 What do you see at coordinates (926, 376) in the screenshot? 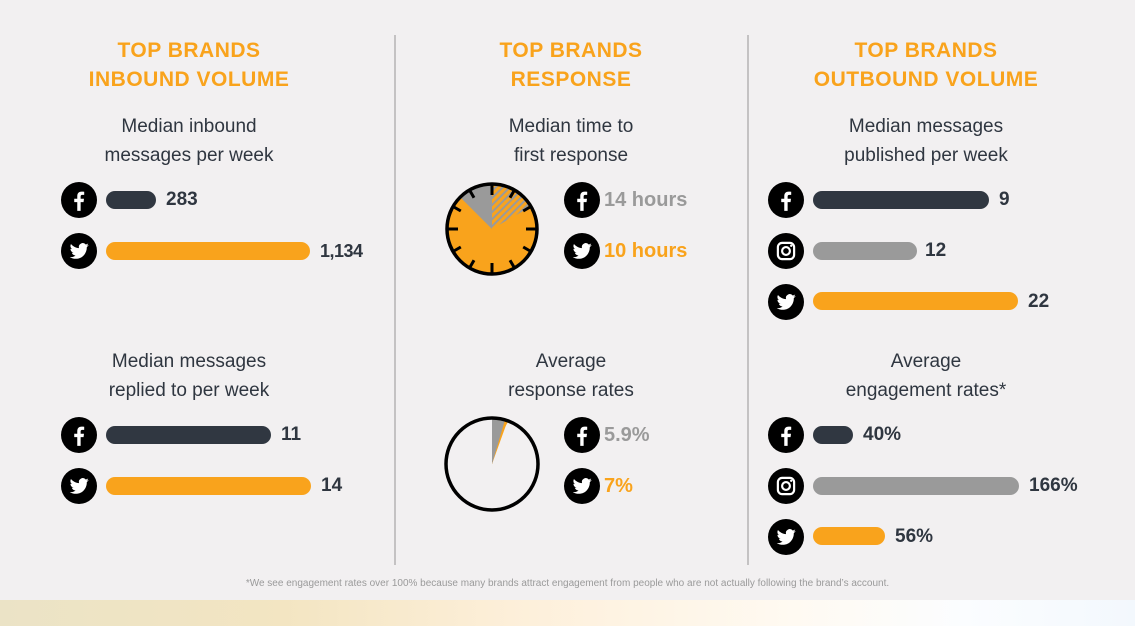
I see `chart-label-engagement-rates: Average engagement rates*` at bounding box center [926, 376].